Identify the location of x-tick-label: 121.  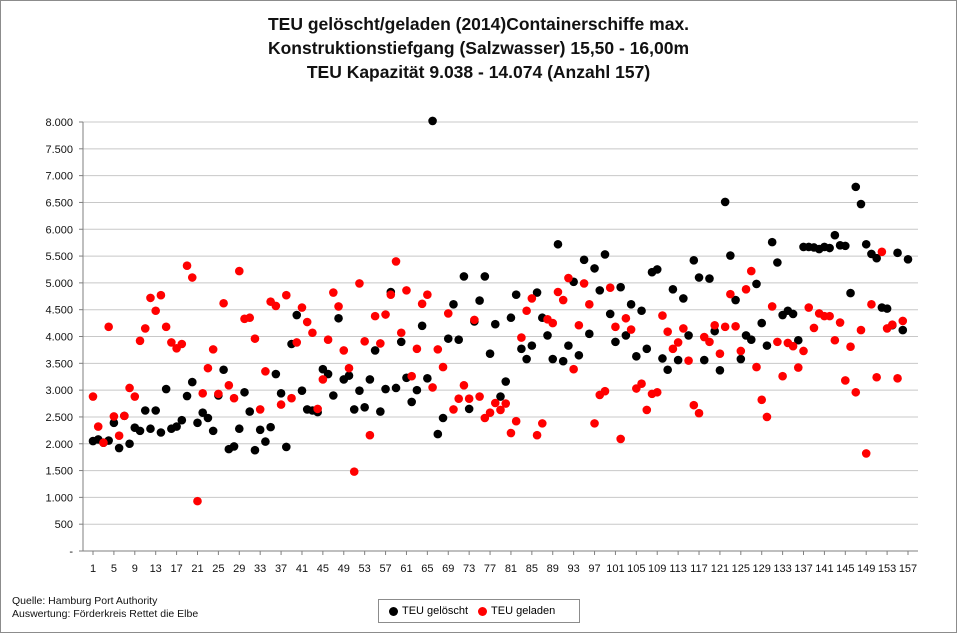
(720, 569).